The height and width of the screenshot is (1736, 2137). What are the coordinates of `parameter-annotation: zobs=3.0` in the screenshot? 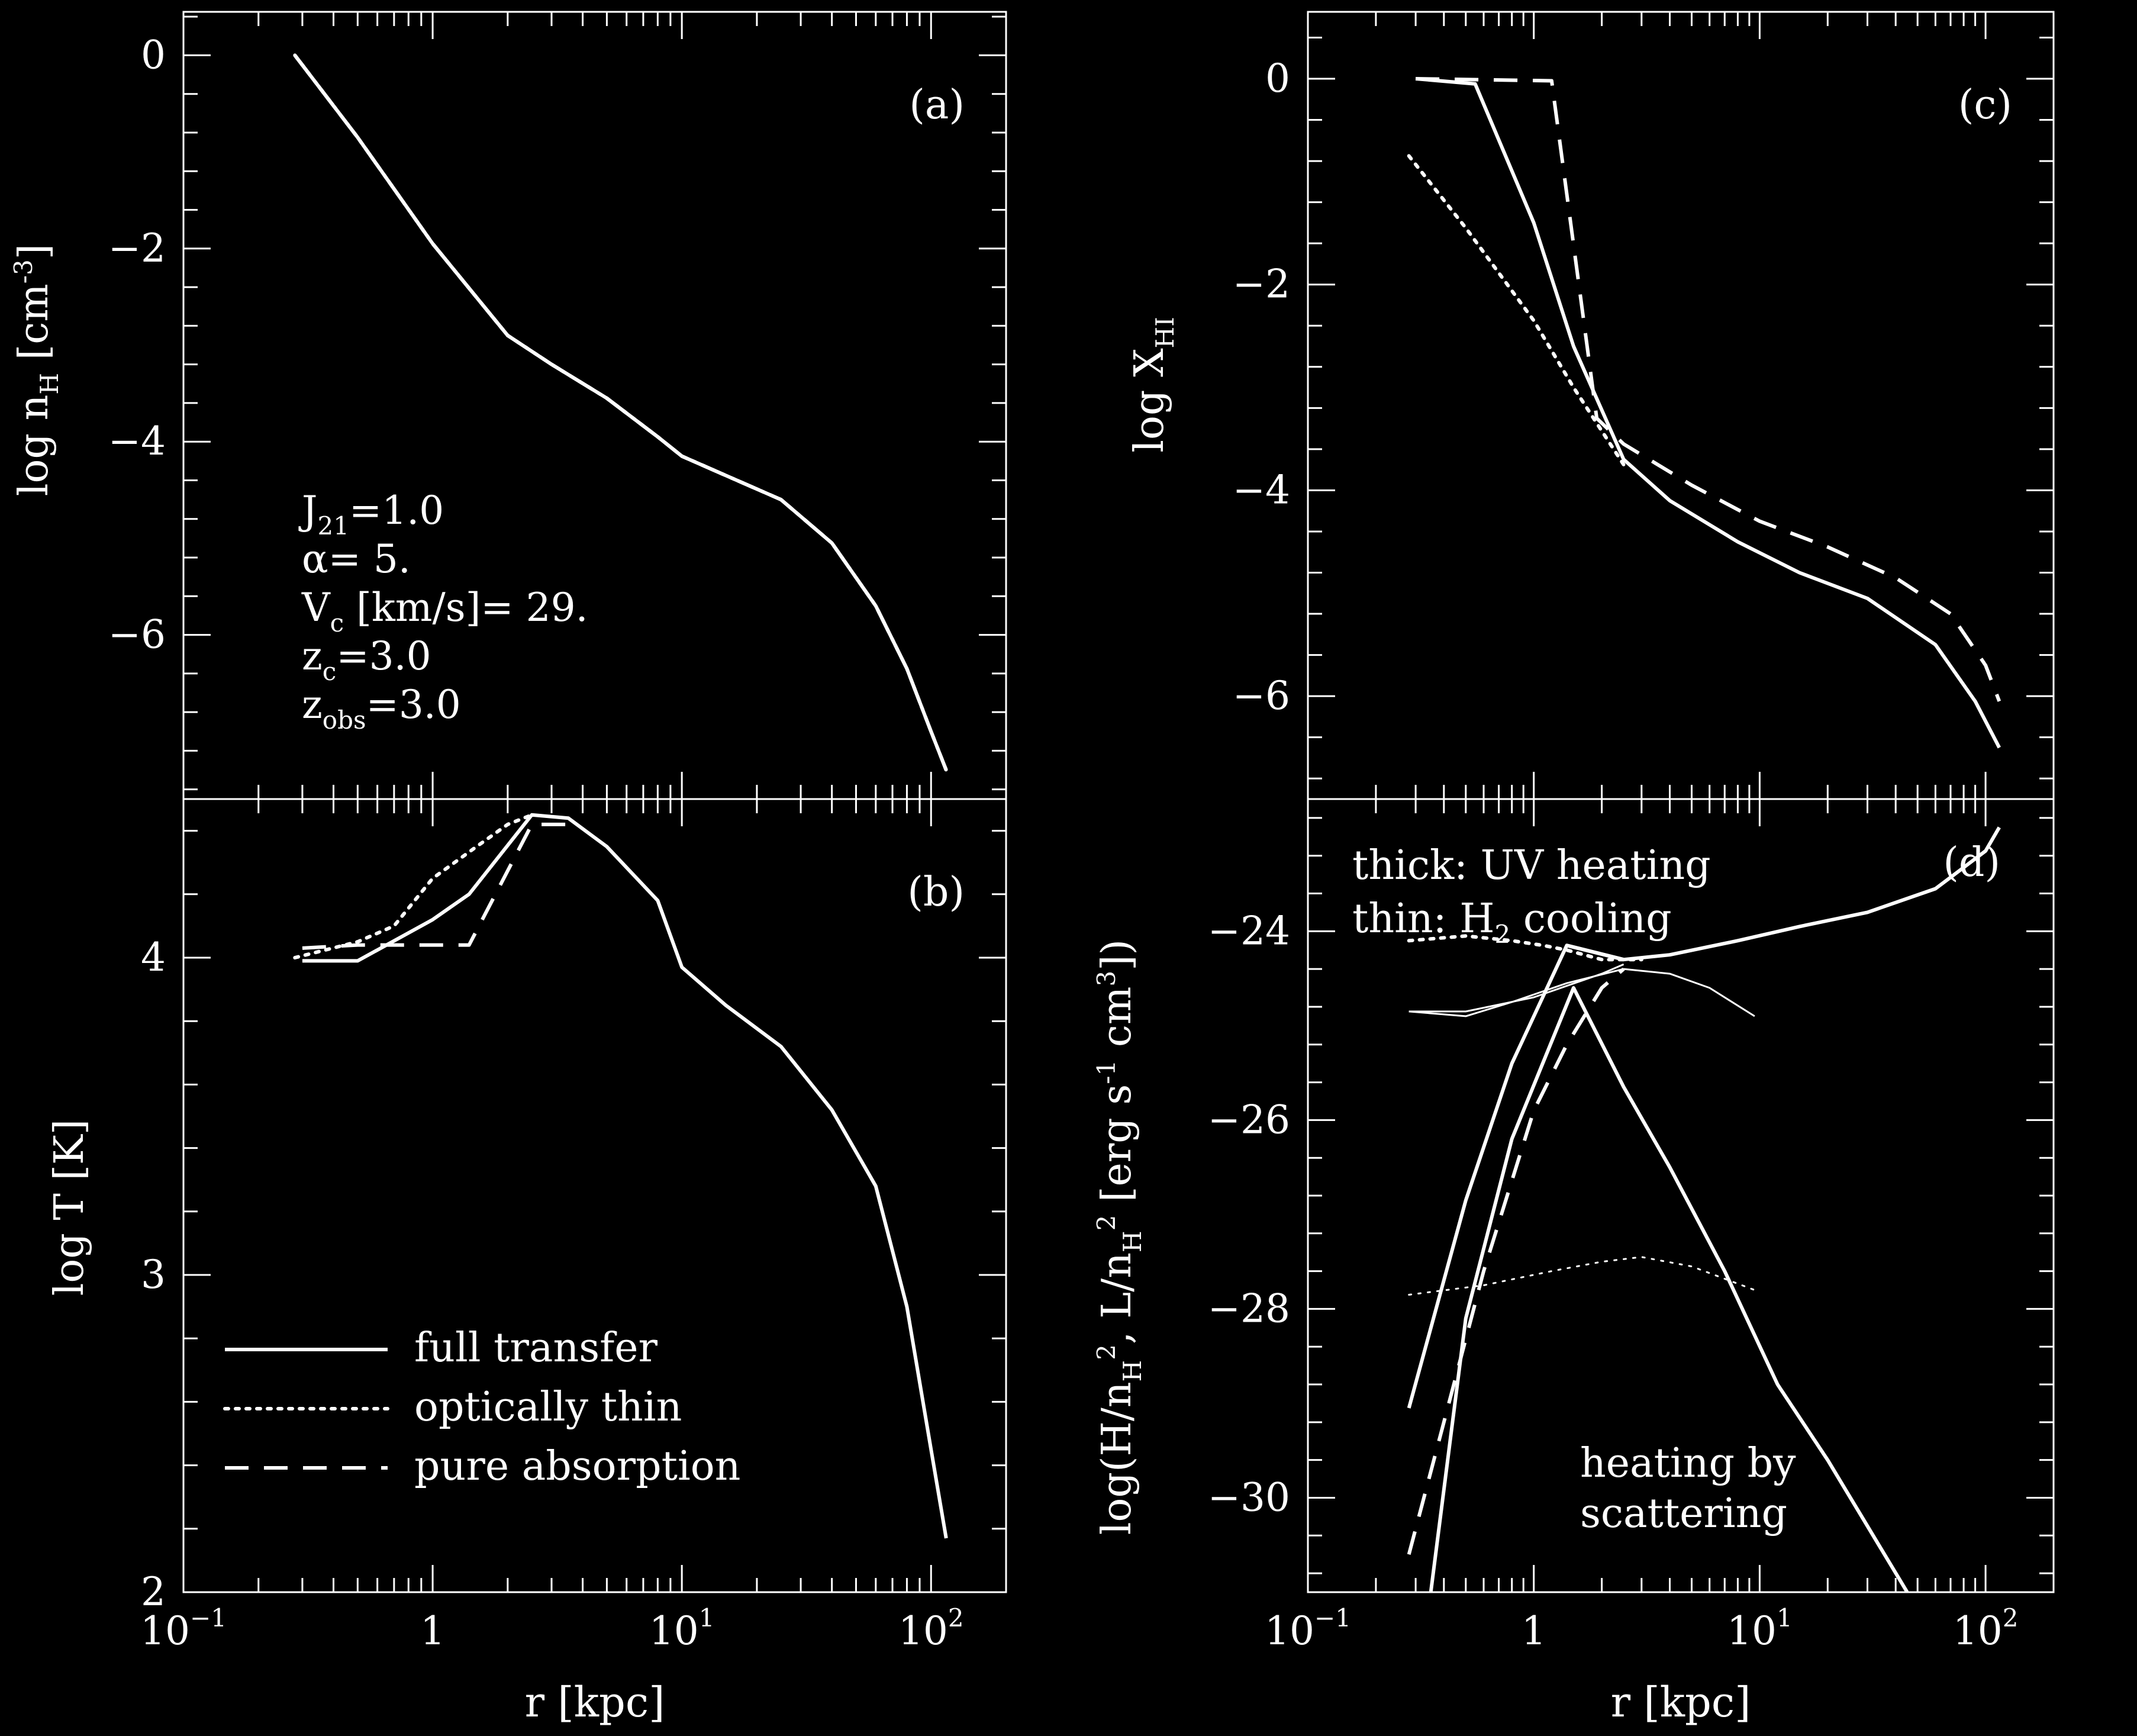 It's located at (381, 708).